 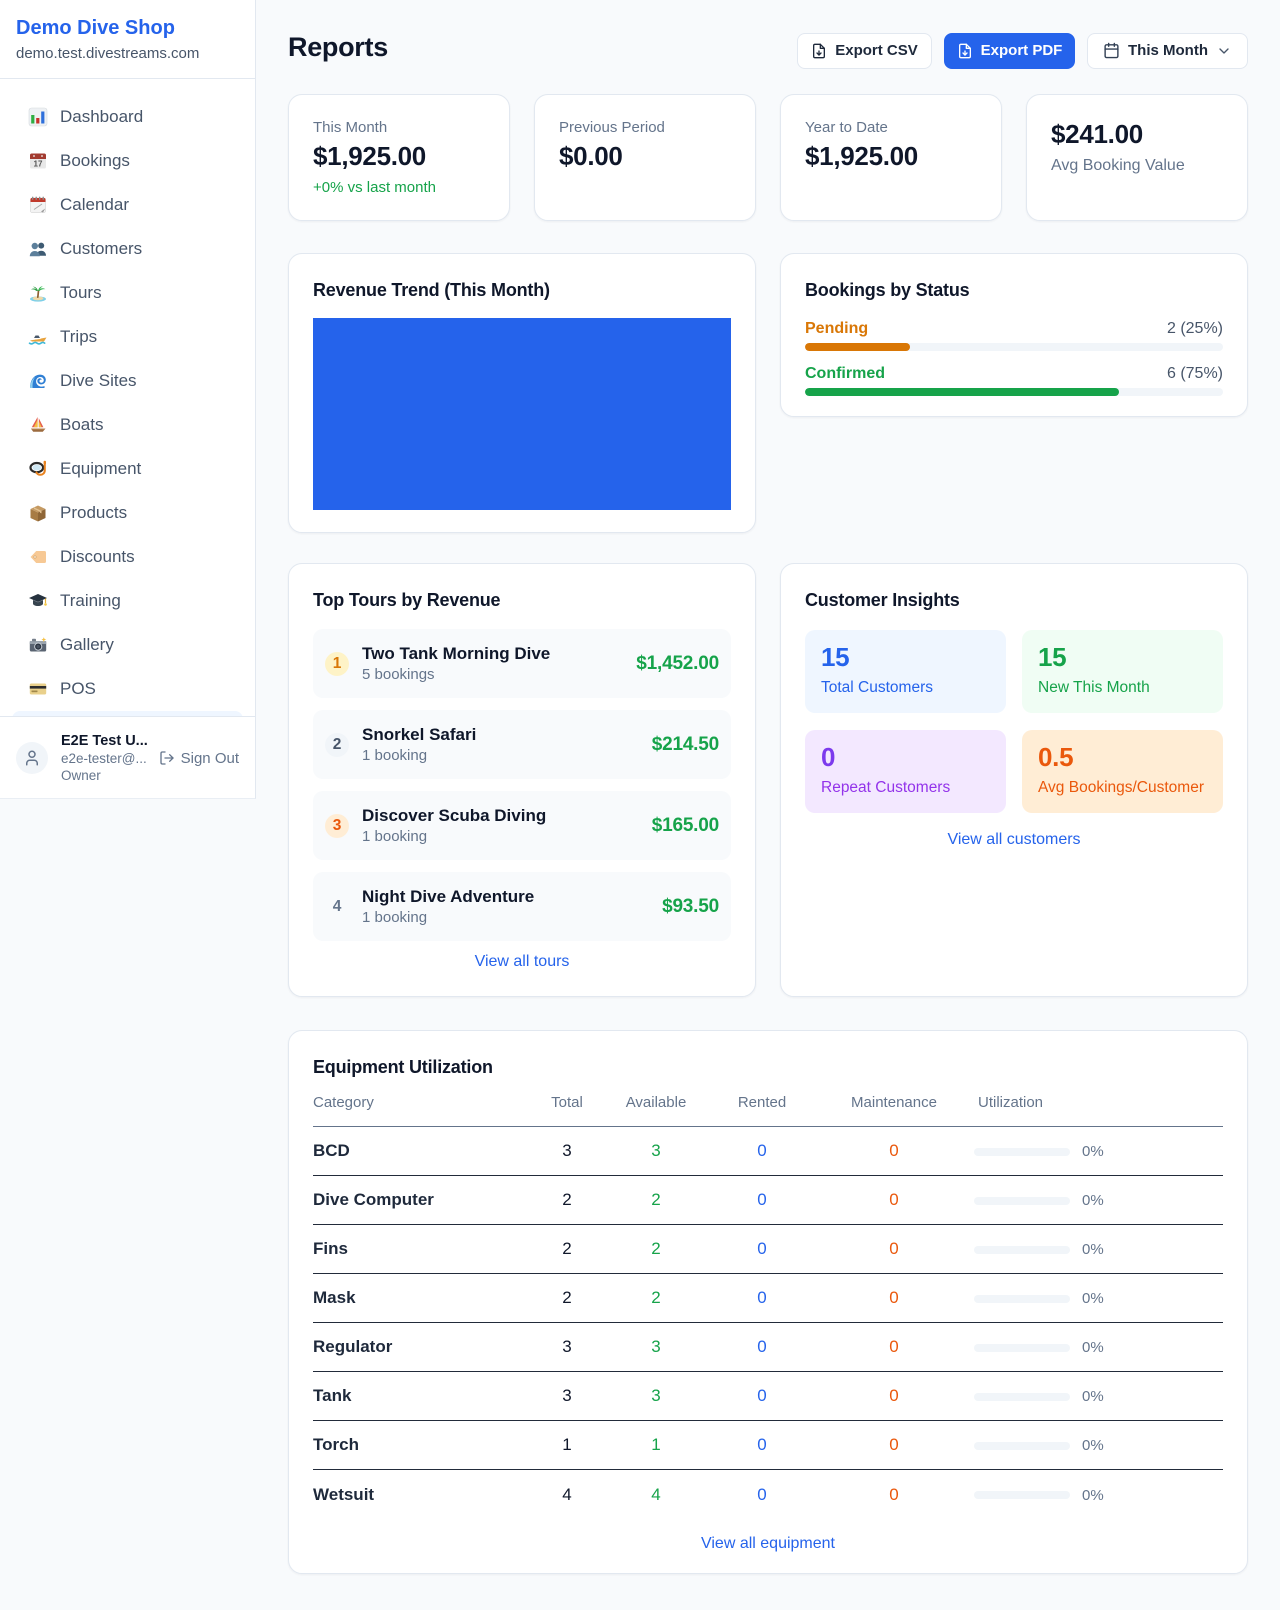 What do you see at coordinates (38, 164) in the screenshot?
I see `svg-text: 17` at bounding box center [38, 164].